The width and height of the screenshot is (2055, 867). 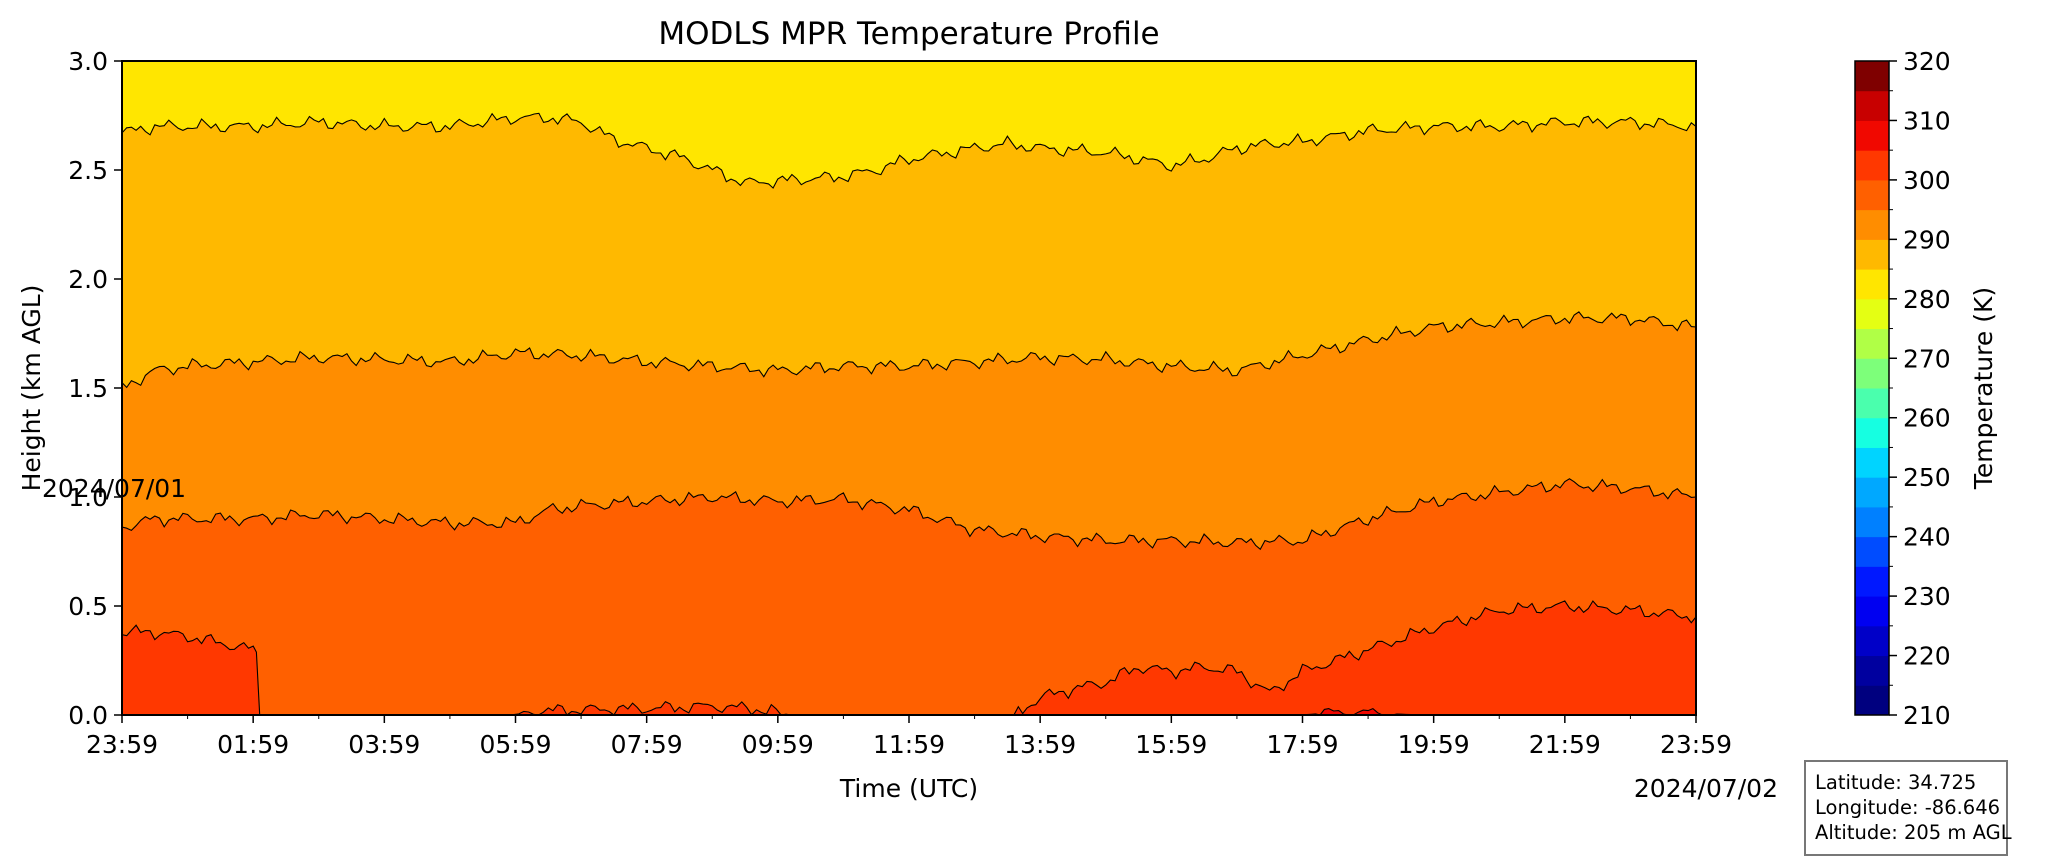 What do you see at coordinates (1706, 788) in the screenshot?
I see `end-date-label: 2024/07/02` at bounding box center [1706, 788].